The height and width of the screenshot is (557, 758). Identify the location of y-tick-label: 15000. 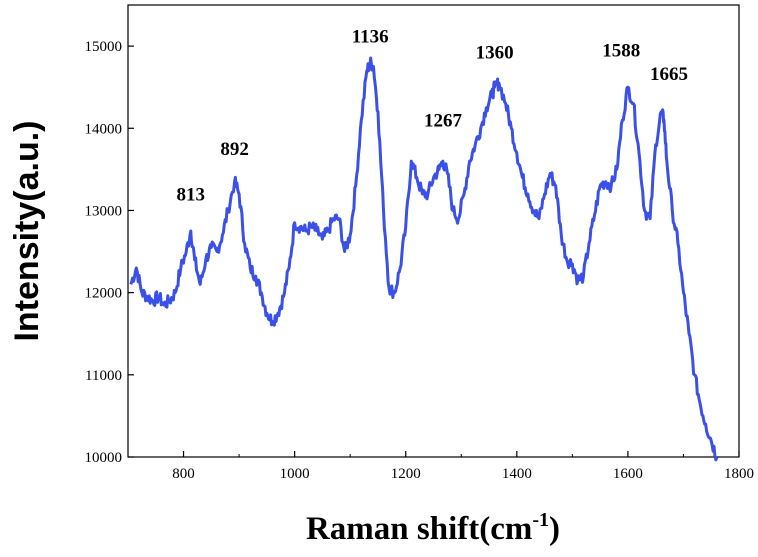
(104, 47).